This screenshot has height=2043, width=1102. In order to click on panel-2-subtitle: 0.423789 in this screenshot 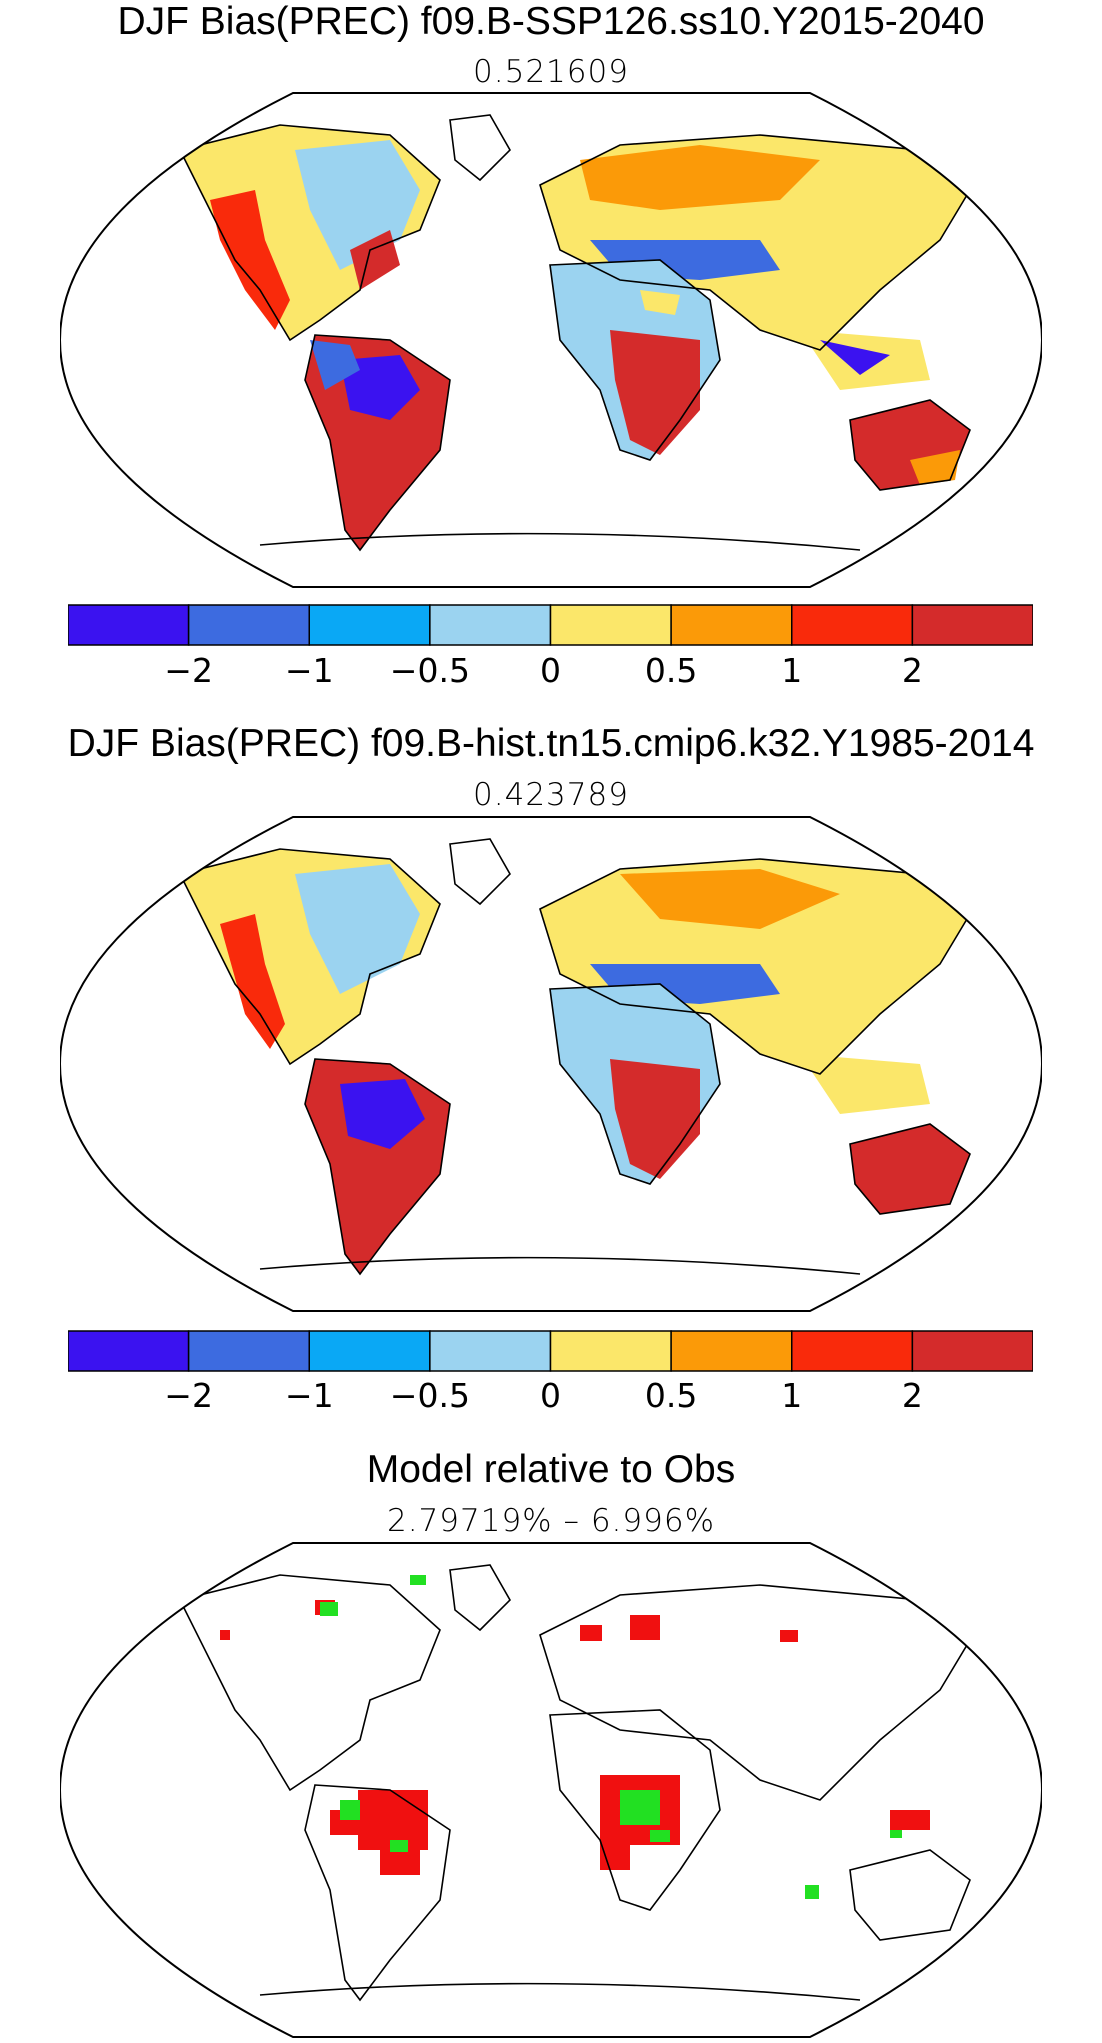, I will do `click(551, 795)`.